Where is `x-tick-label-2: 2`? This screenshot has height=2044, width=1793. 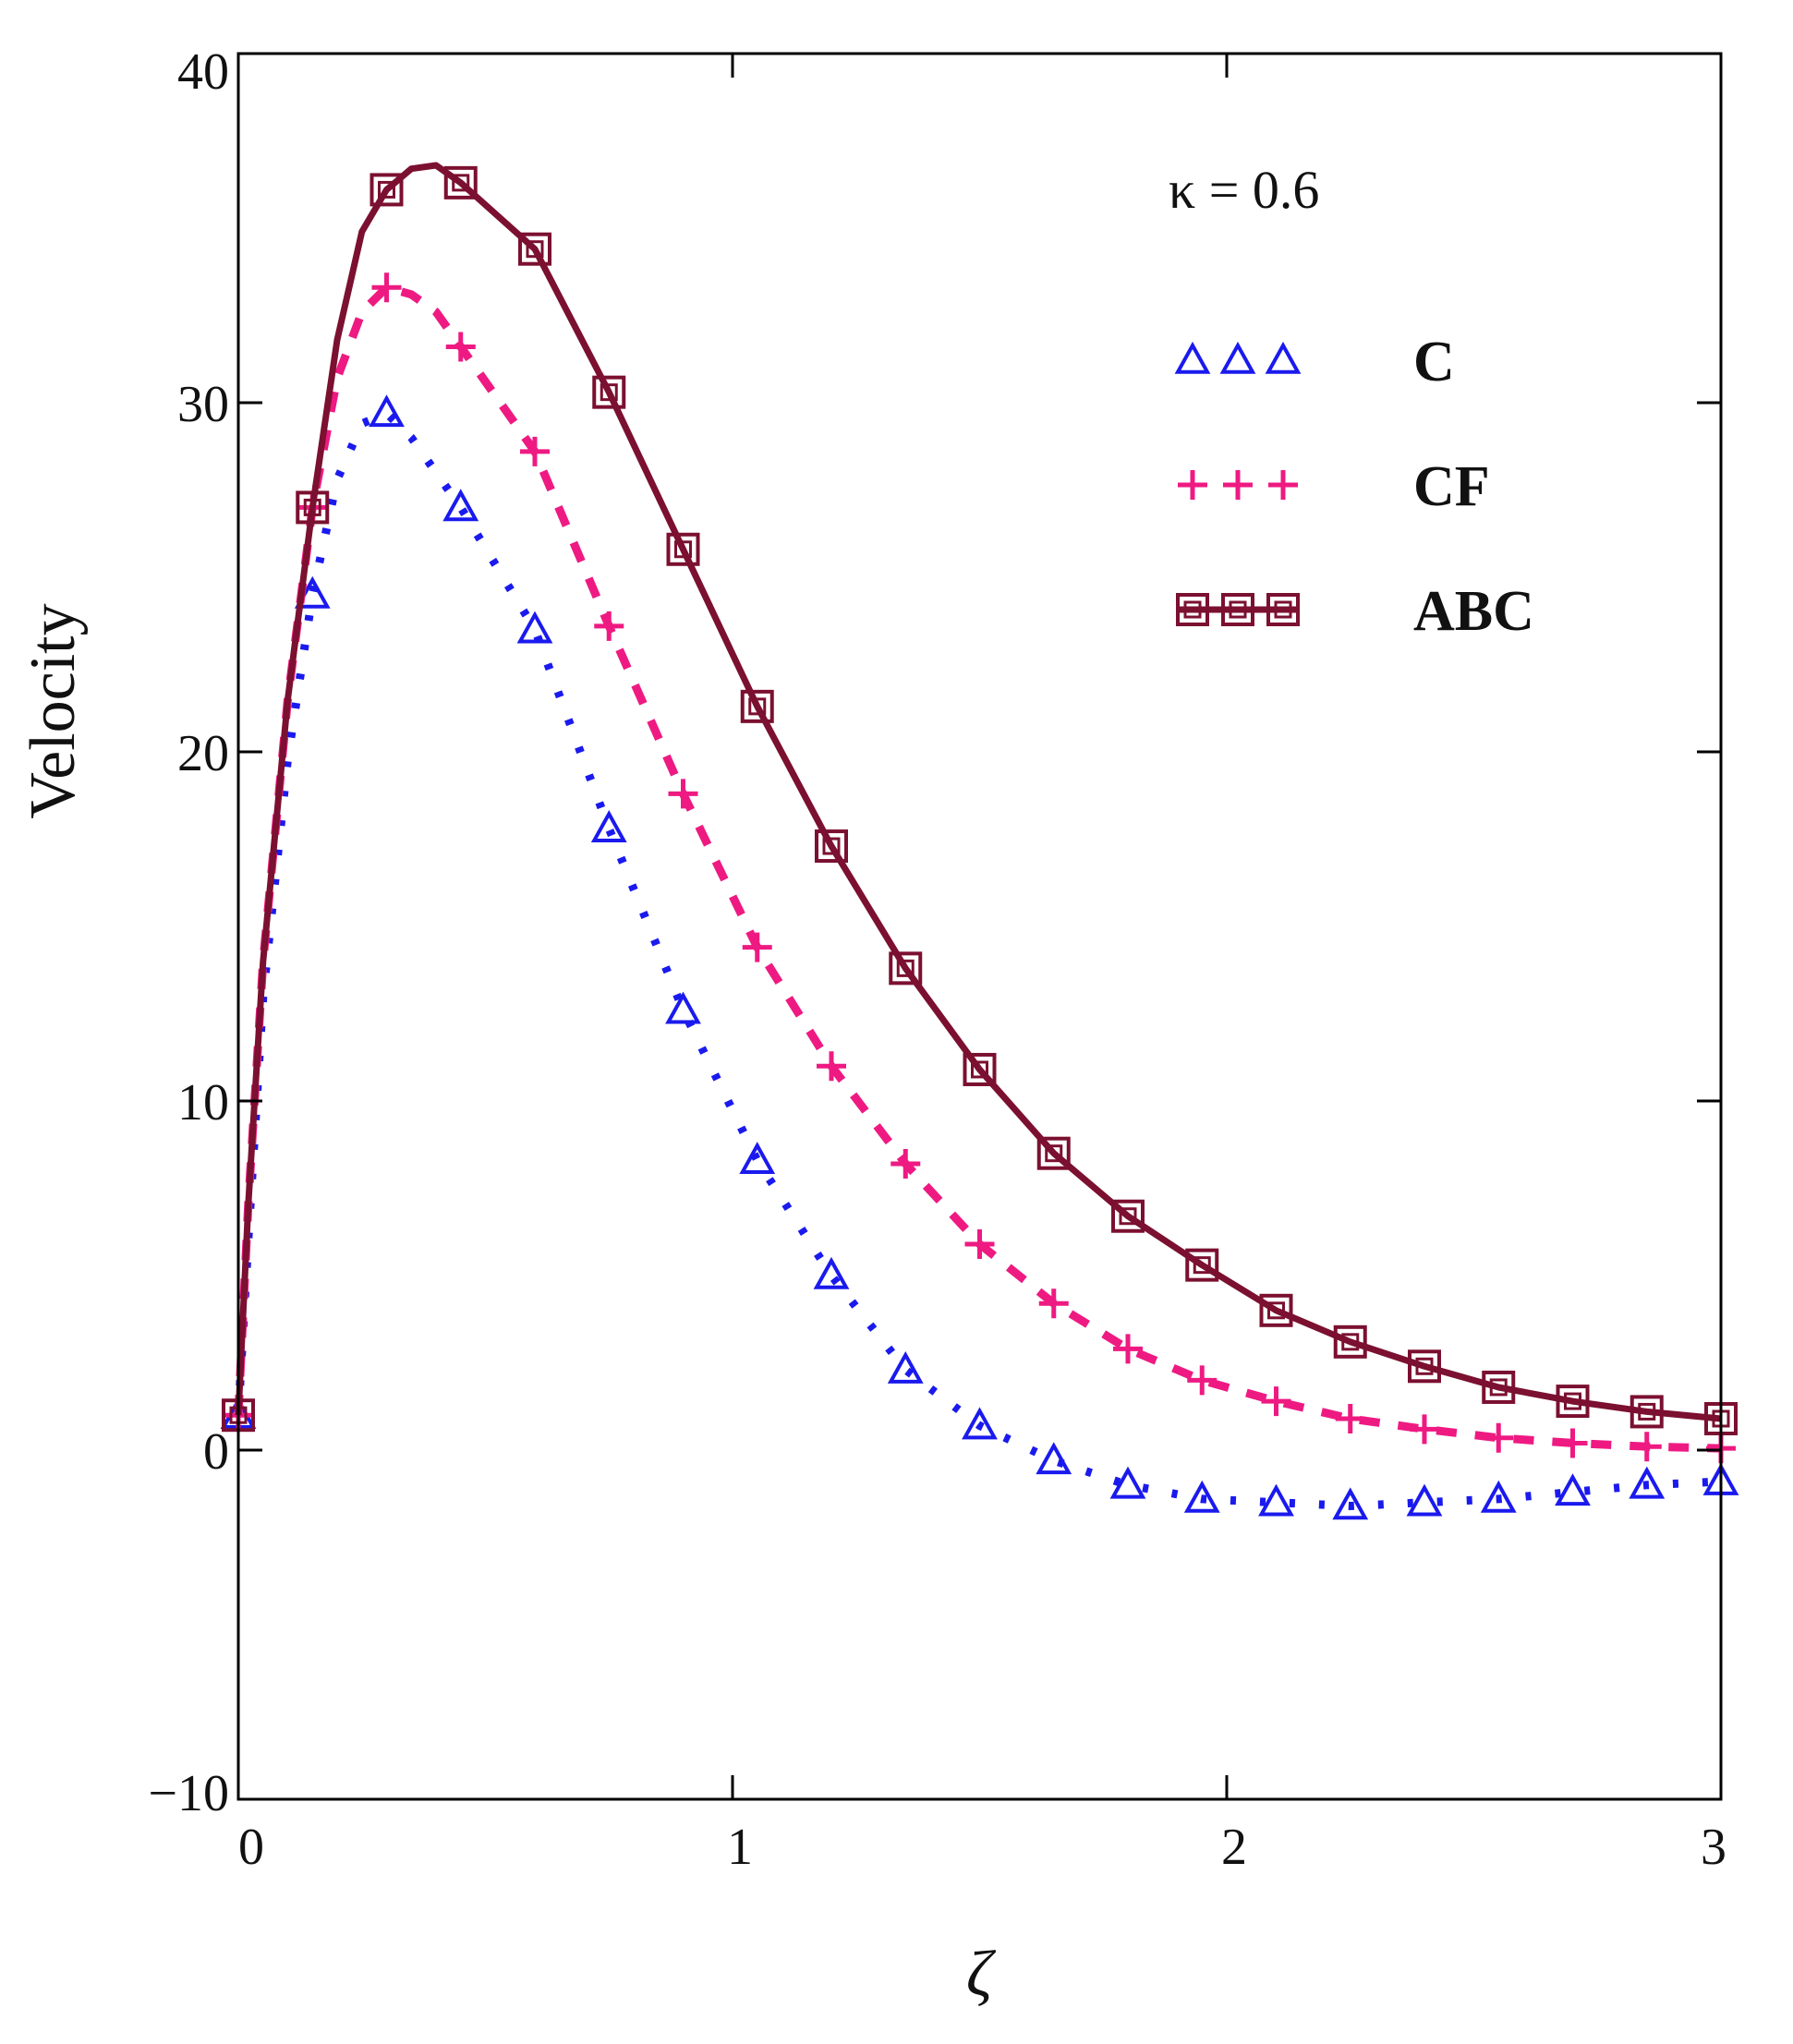
x-tick-label-2: 2 is located at coordinates (1234, 1848).